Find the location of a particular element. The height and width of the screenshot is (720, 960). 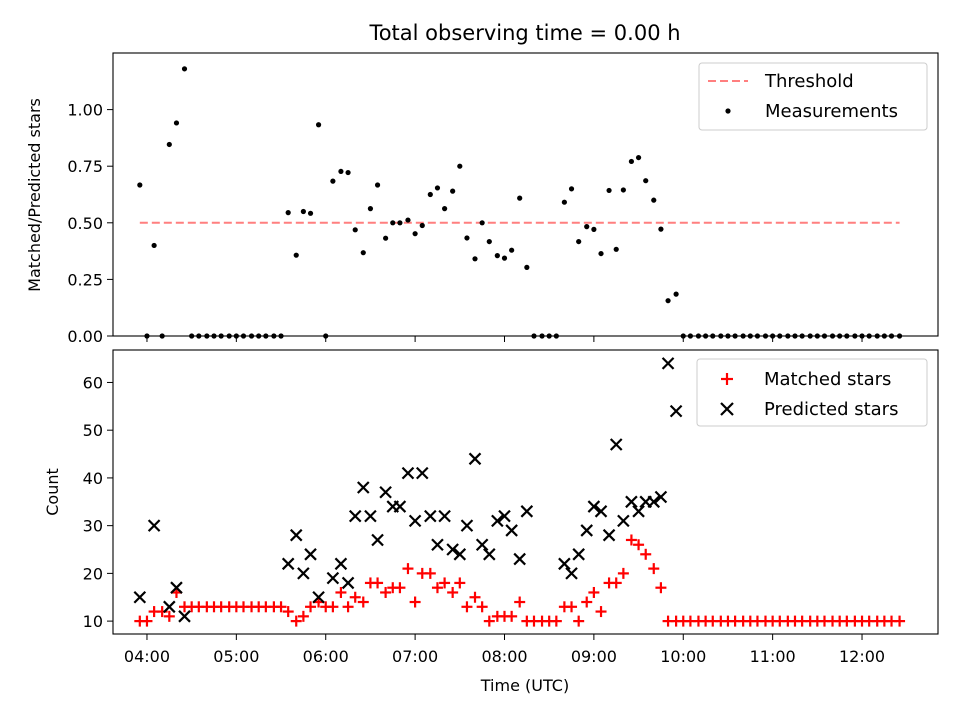

legend-matched-swatch is located at coordinates (727, 379).